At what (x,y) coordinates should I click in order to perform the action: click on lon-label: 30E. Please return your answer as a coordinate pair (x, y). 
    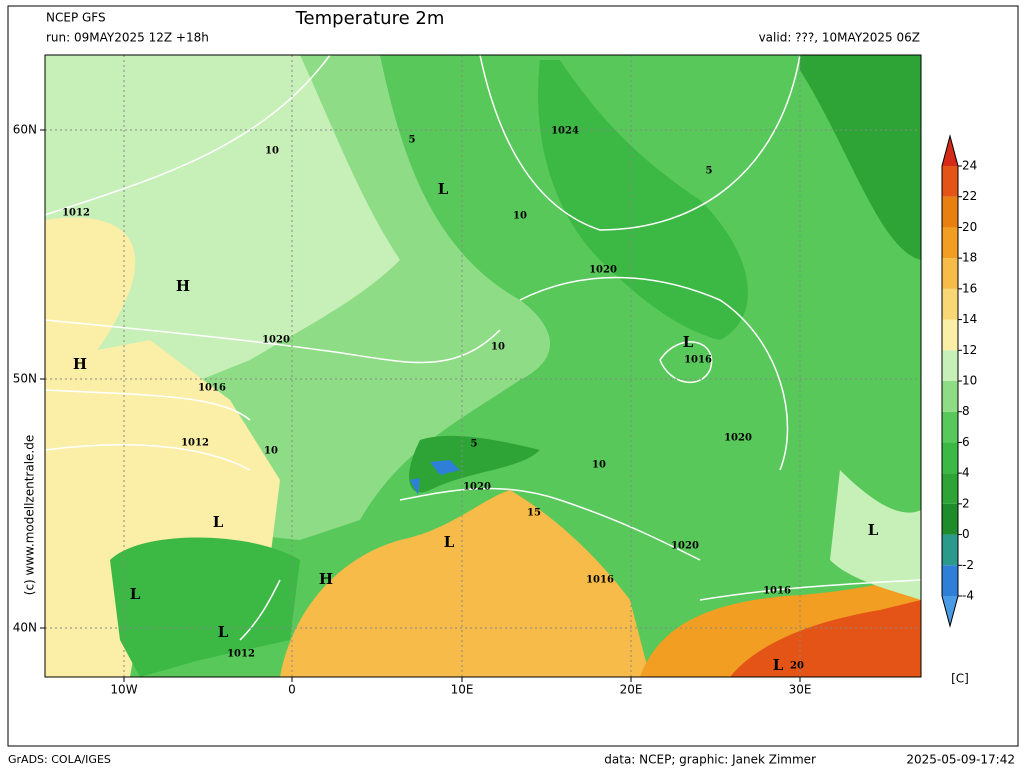
    Looking at the image, I should click on (800, 690).